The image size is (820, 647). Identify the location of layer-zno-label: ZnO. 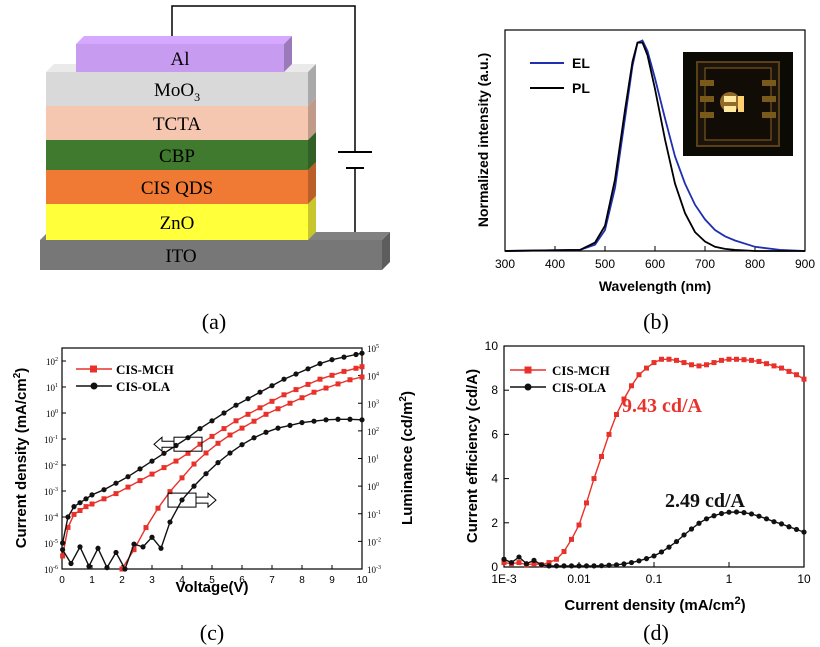
(177, 223).